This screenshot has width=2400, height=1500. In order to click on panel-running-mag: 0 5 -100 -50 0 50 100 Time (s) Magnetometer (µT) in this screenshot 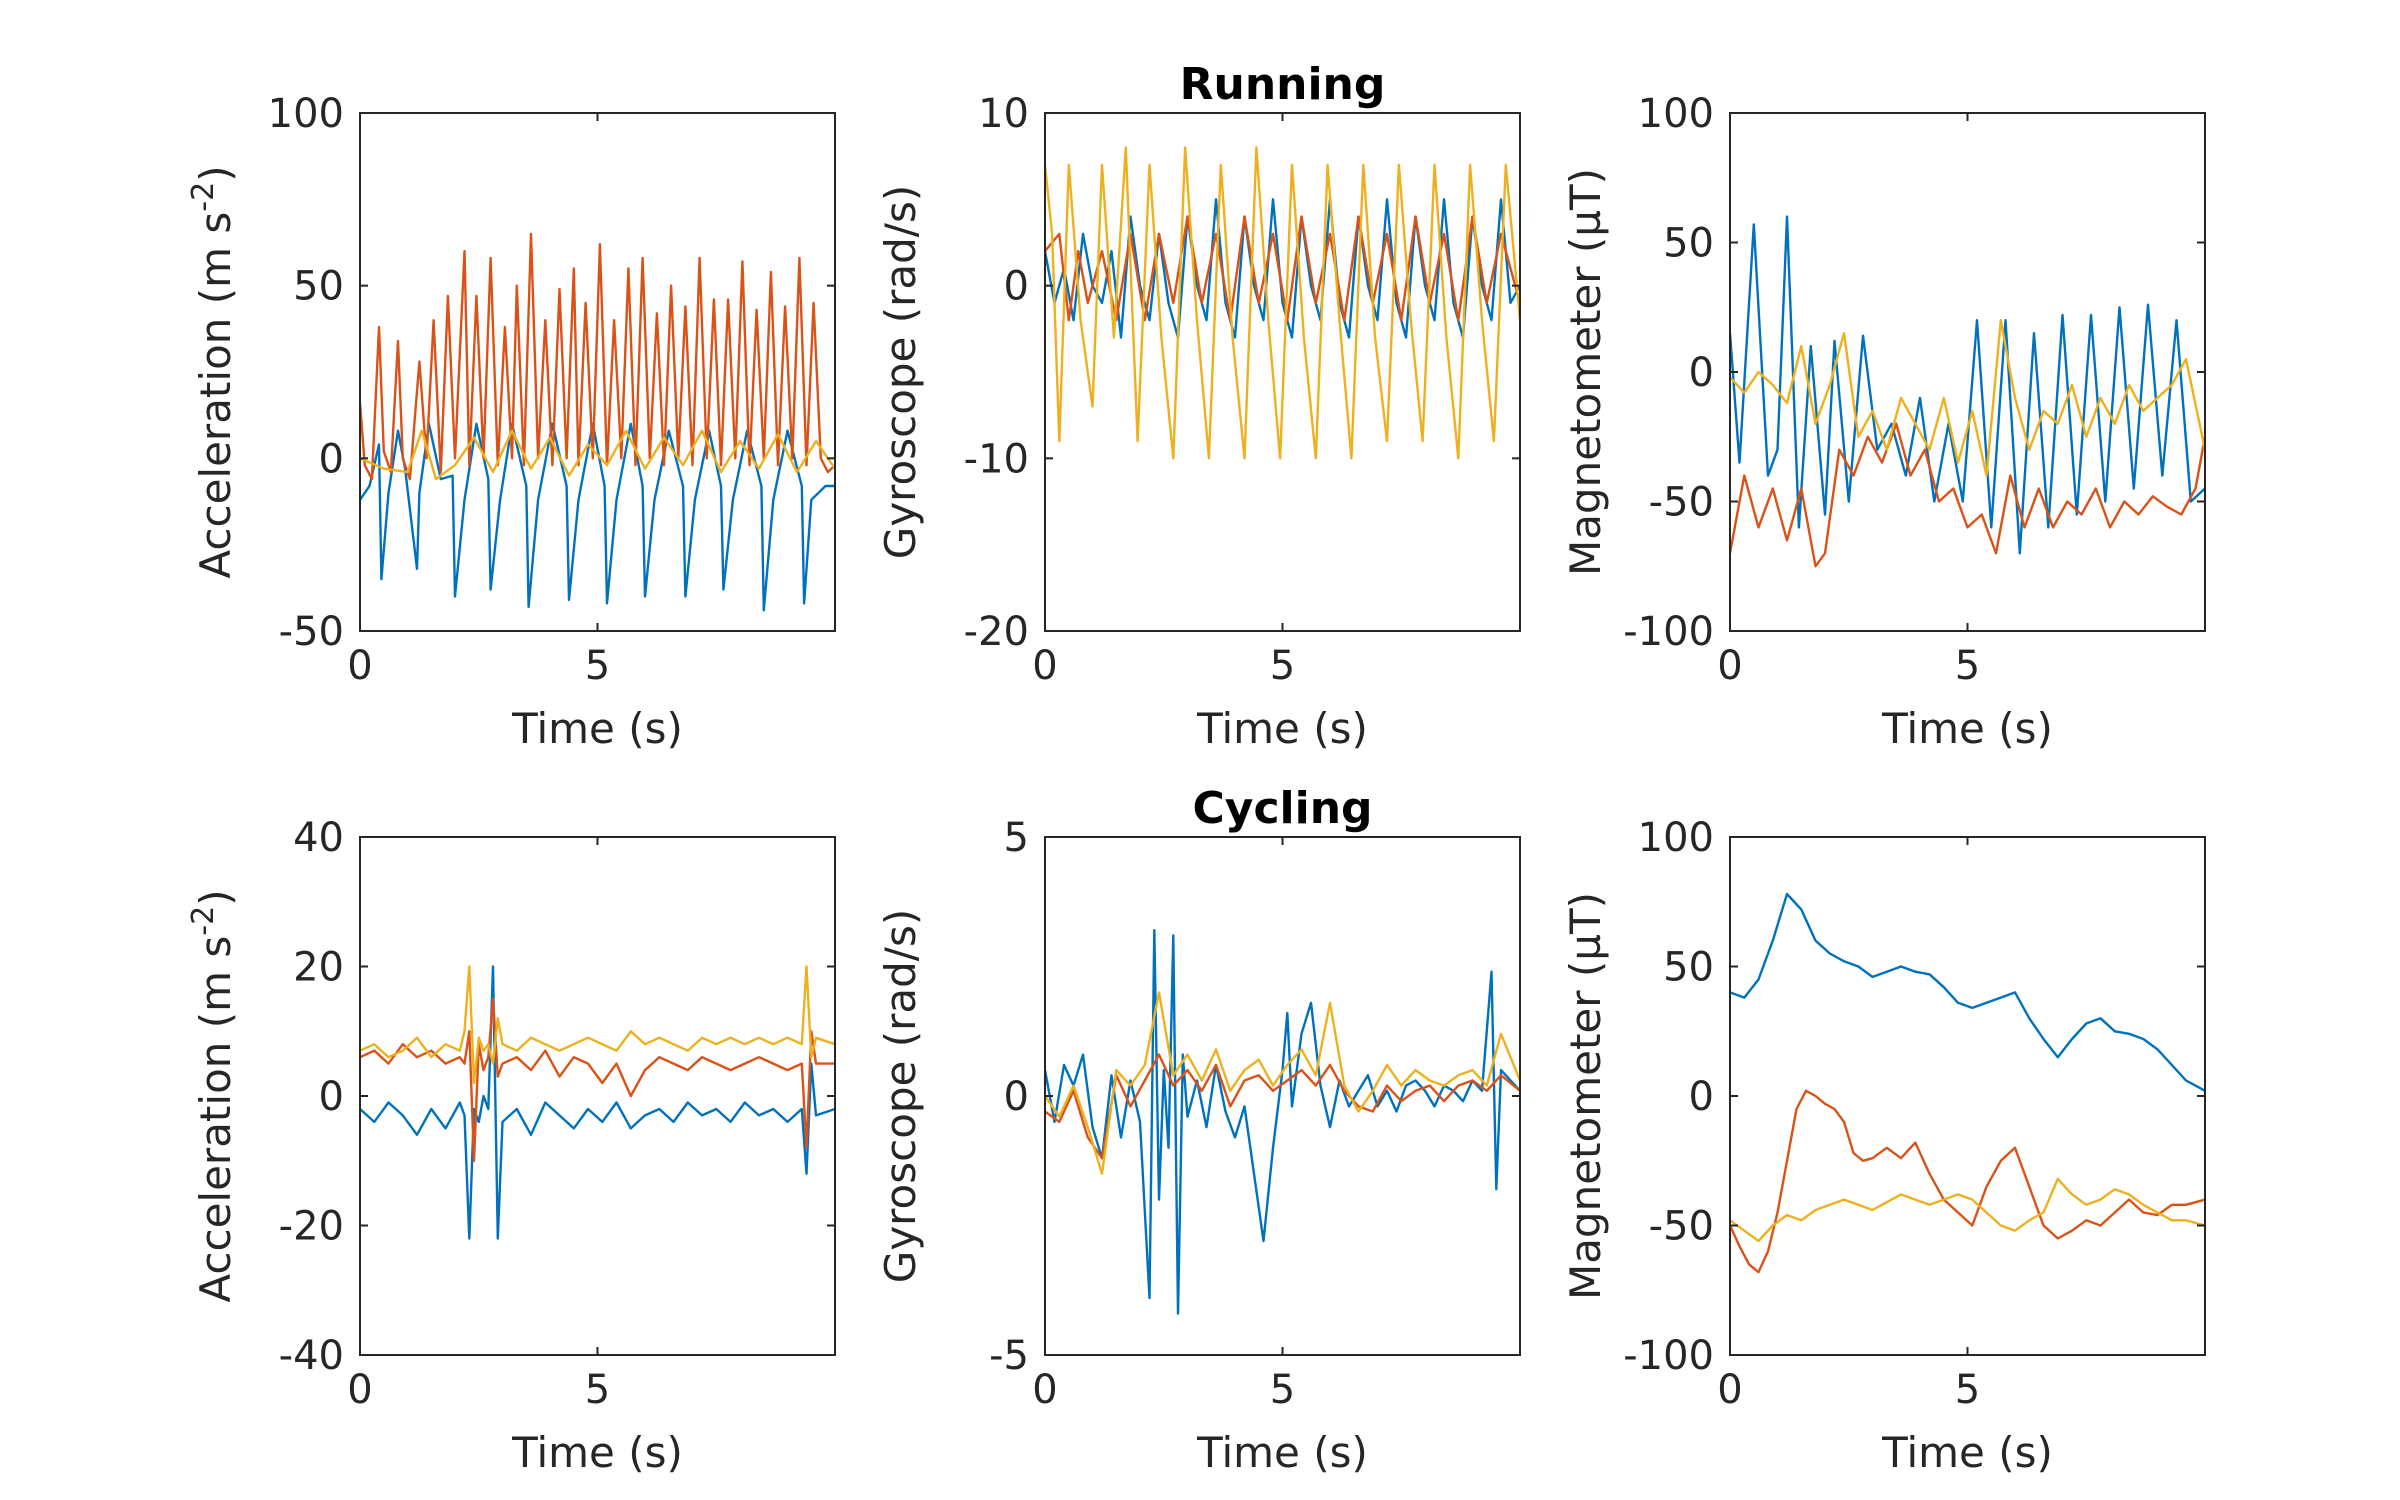, I will do `click(1883, 422)`.